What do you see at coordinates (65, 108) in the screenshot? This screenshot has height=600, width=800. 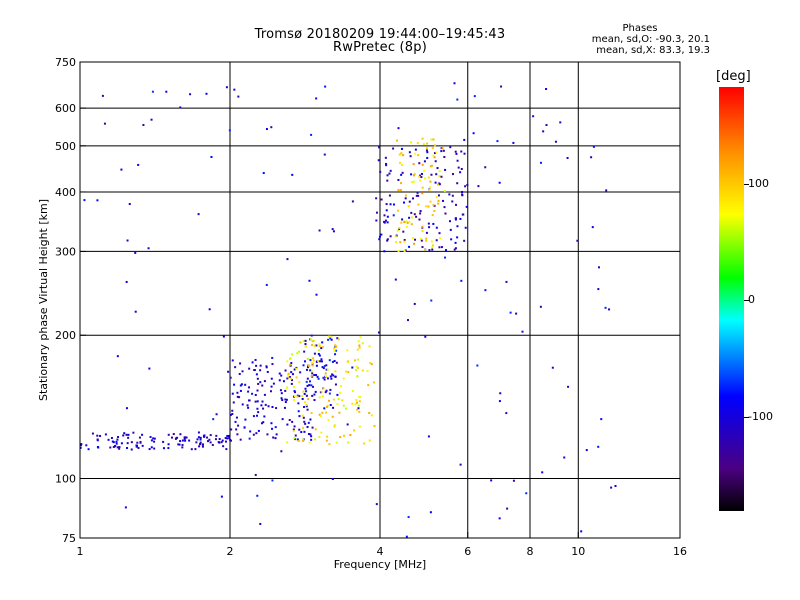 I see `y-tick-label: 600` at bounding box center [65, 108].